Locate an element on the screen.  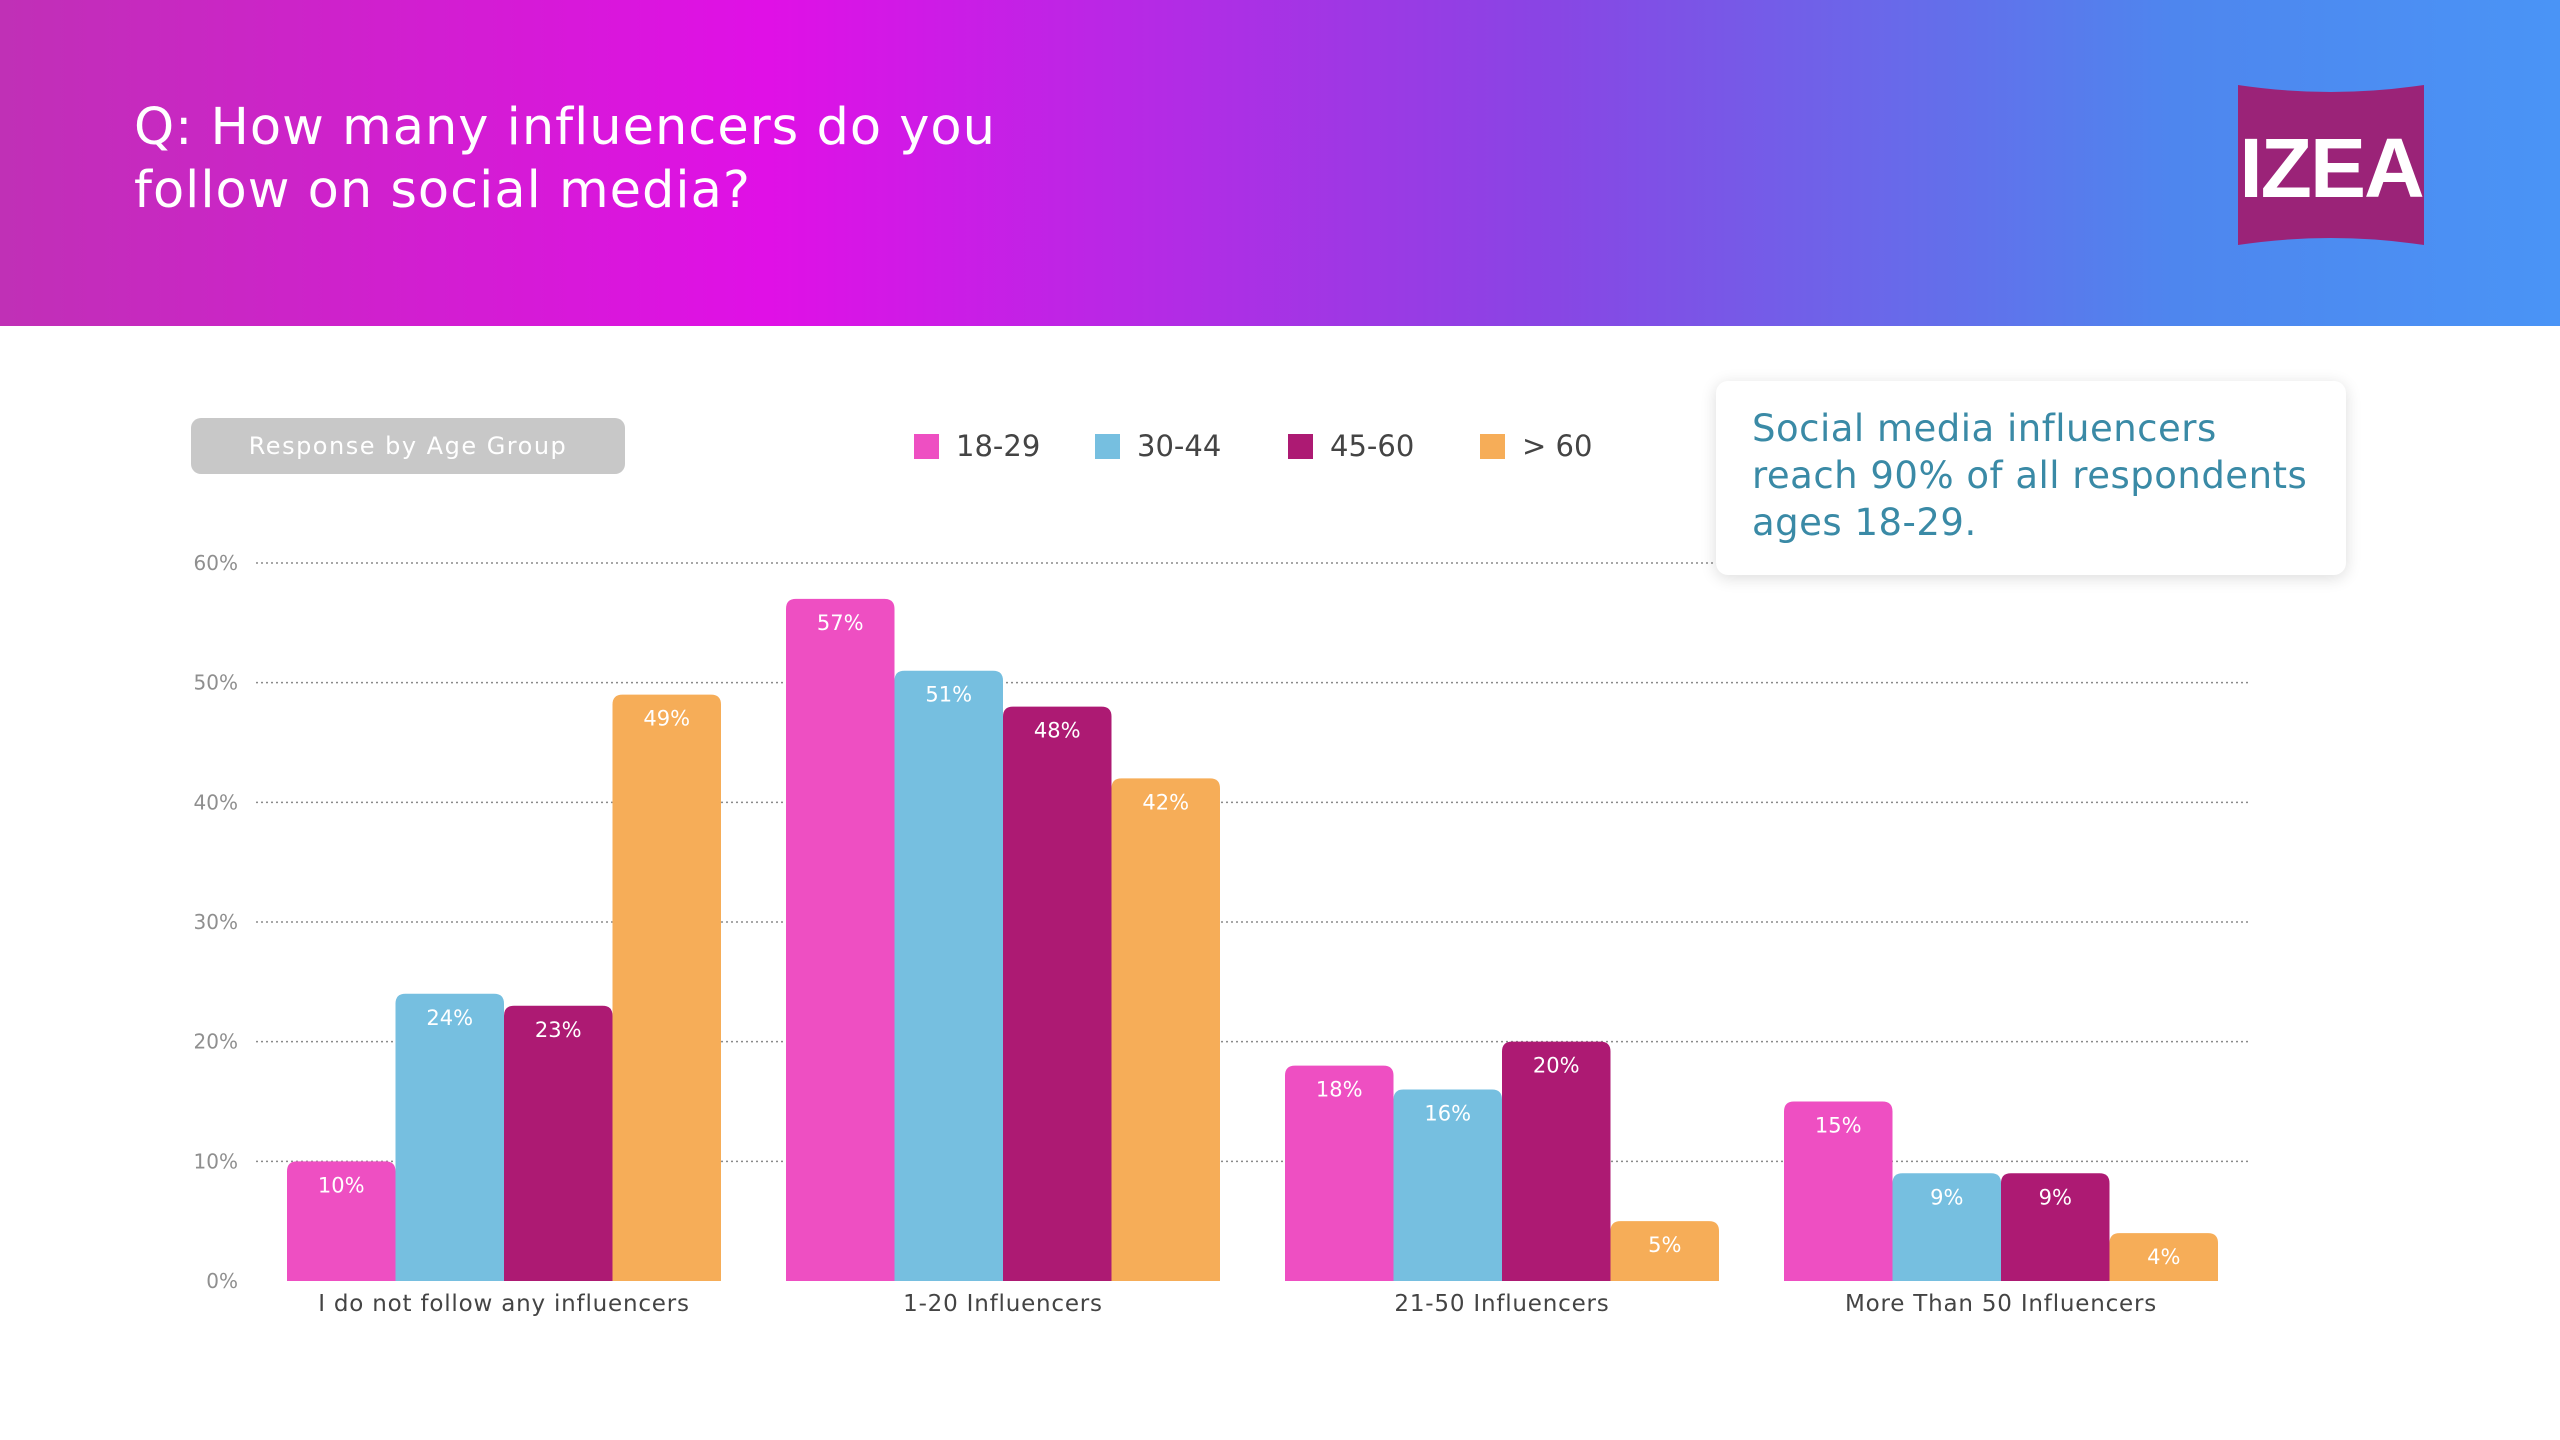
bar-value-label: 4% is located at coordinates (2163, 1257).